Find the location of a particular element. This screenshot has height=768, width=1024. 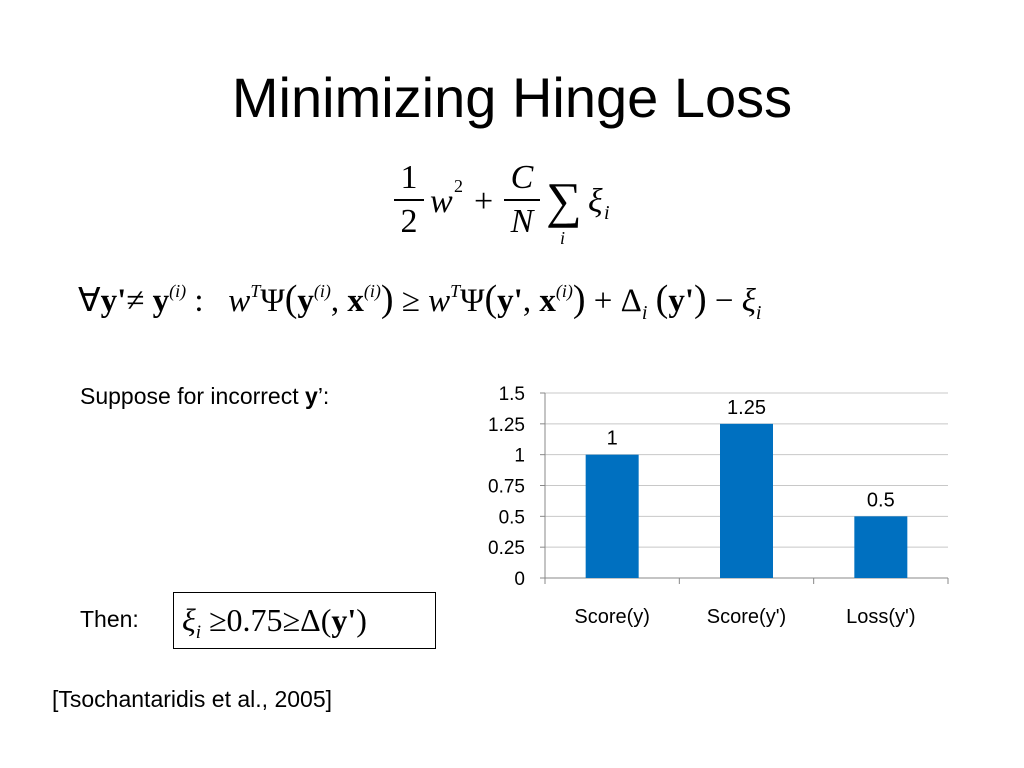

c-over-n-fraction: C N is located at coordinates (522, 200).